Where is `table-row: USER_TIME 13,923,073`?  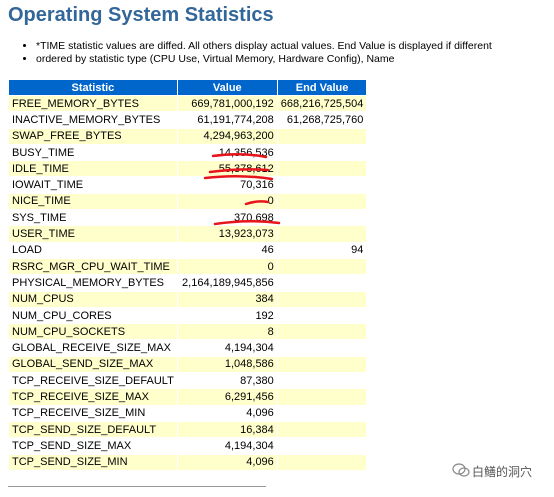
table-row: USER_TIME 13,923,073 is located at coordinates (188, 234).